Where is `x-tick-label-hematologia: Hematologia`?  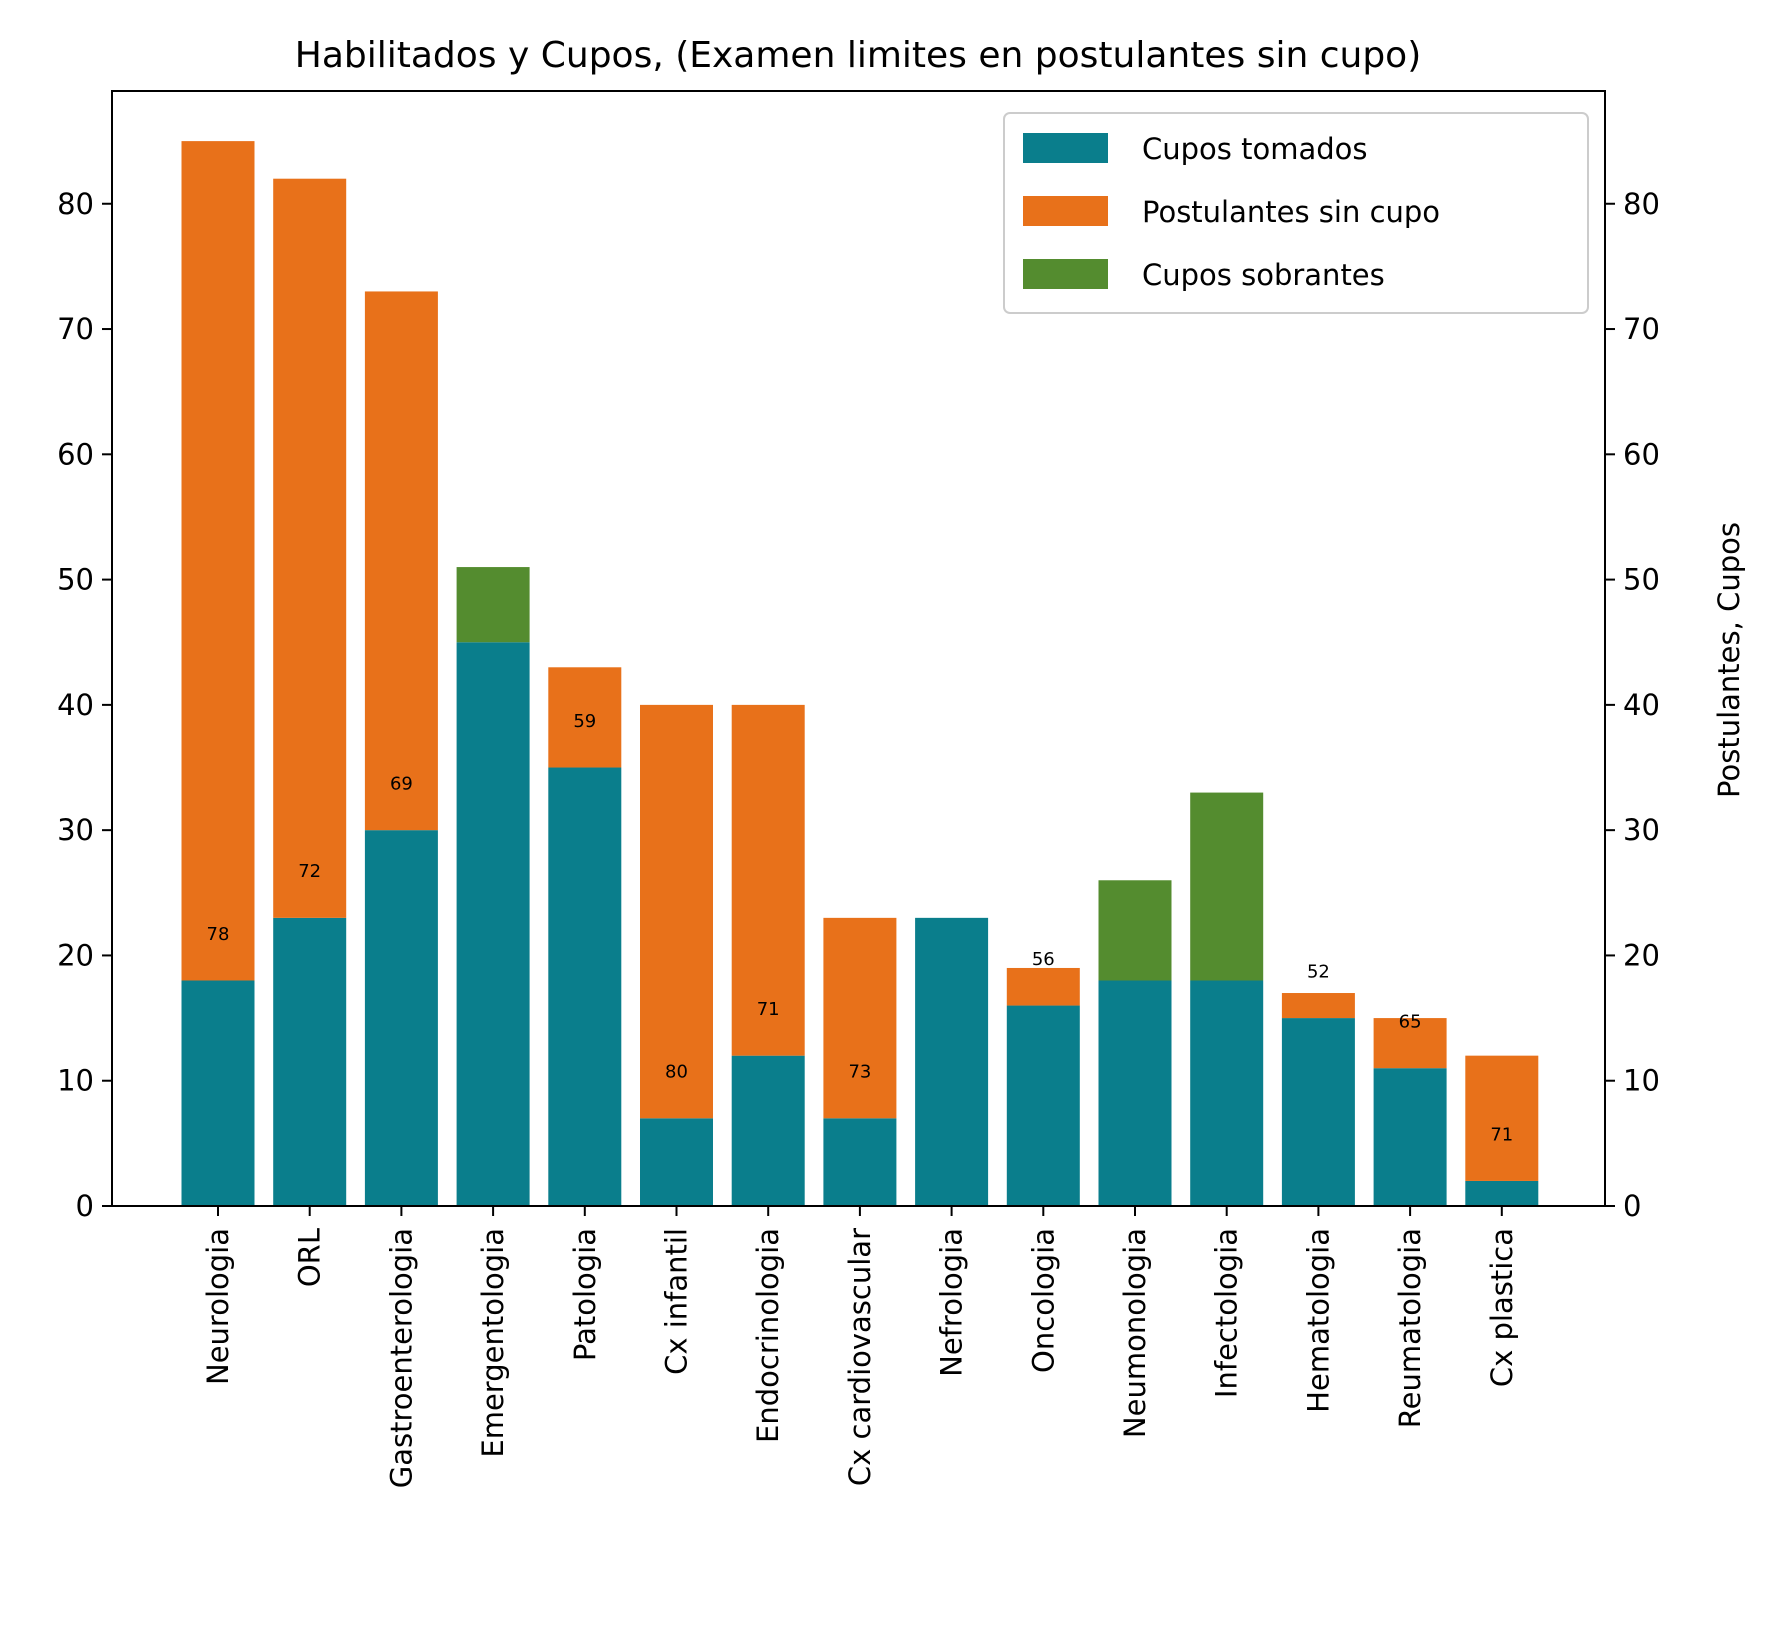 x-tick-label-hematologia: Hematologia is located at coordinates (1318, 1320).